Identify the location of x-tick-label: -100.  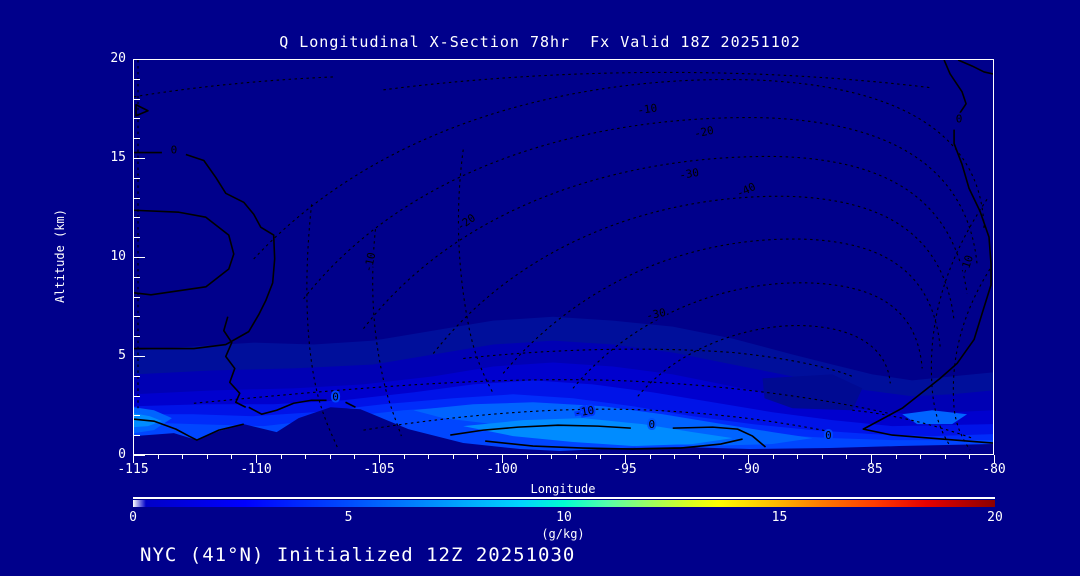
(502, 469).